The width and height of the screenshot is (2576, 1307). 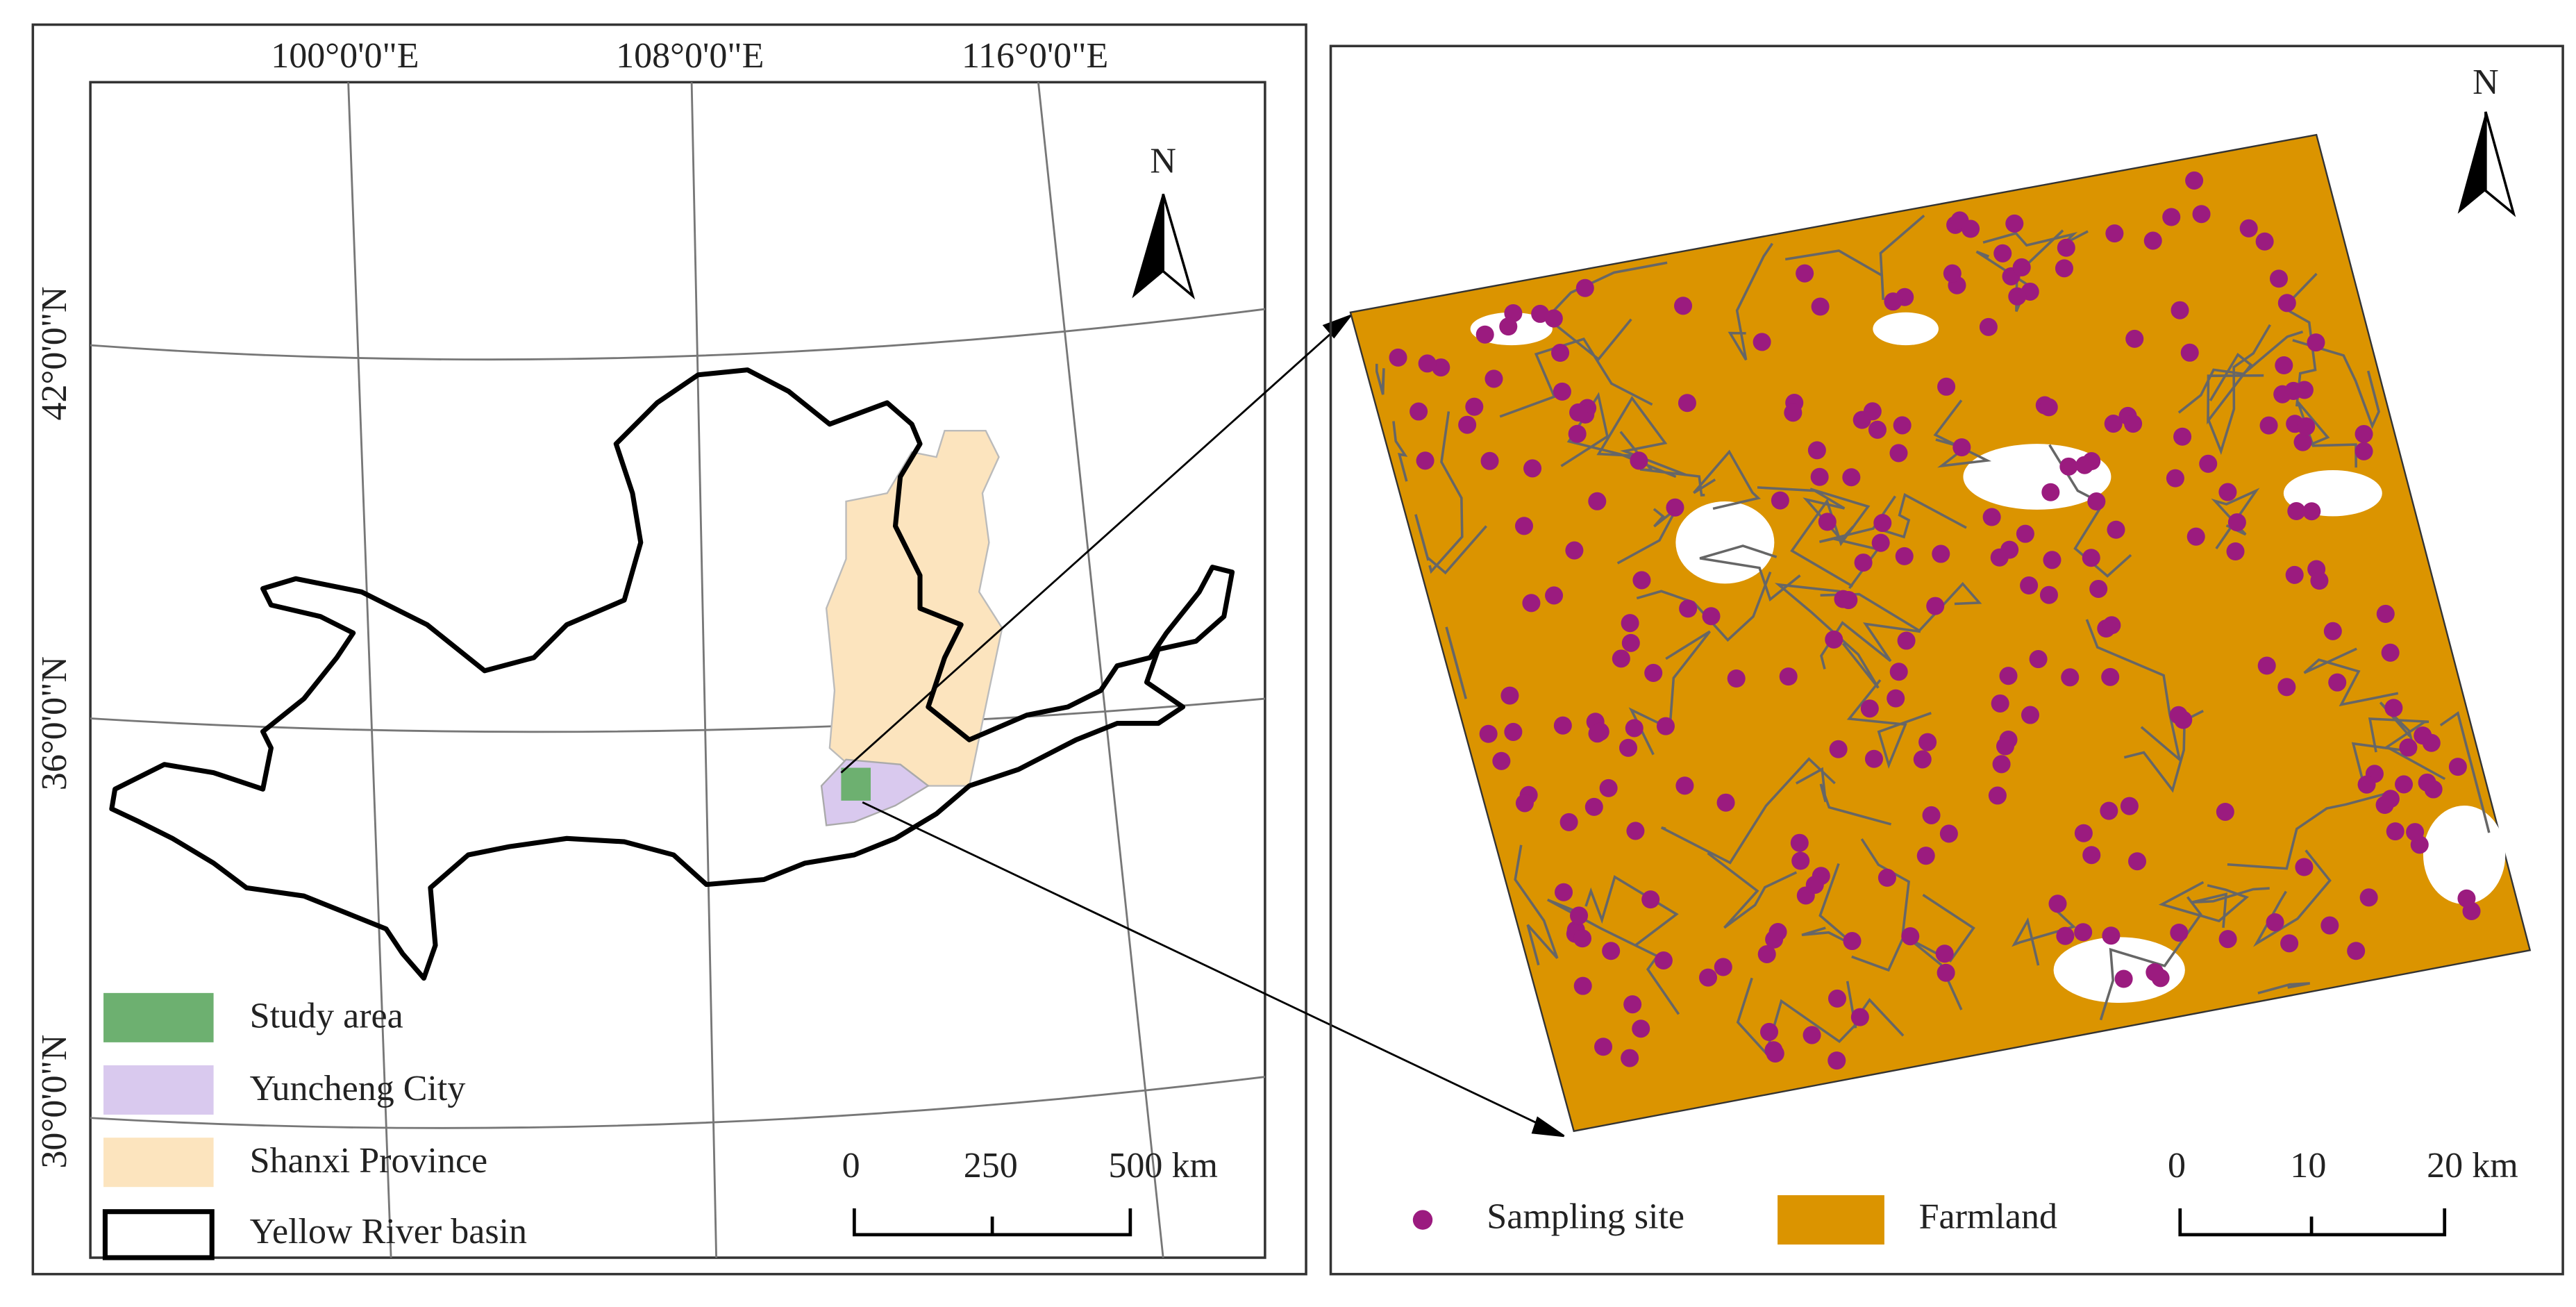 What do you see at coordinates (1100, 670) in the screenshot?
I see `meridian` at bounding box center [1100, 670].